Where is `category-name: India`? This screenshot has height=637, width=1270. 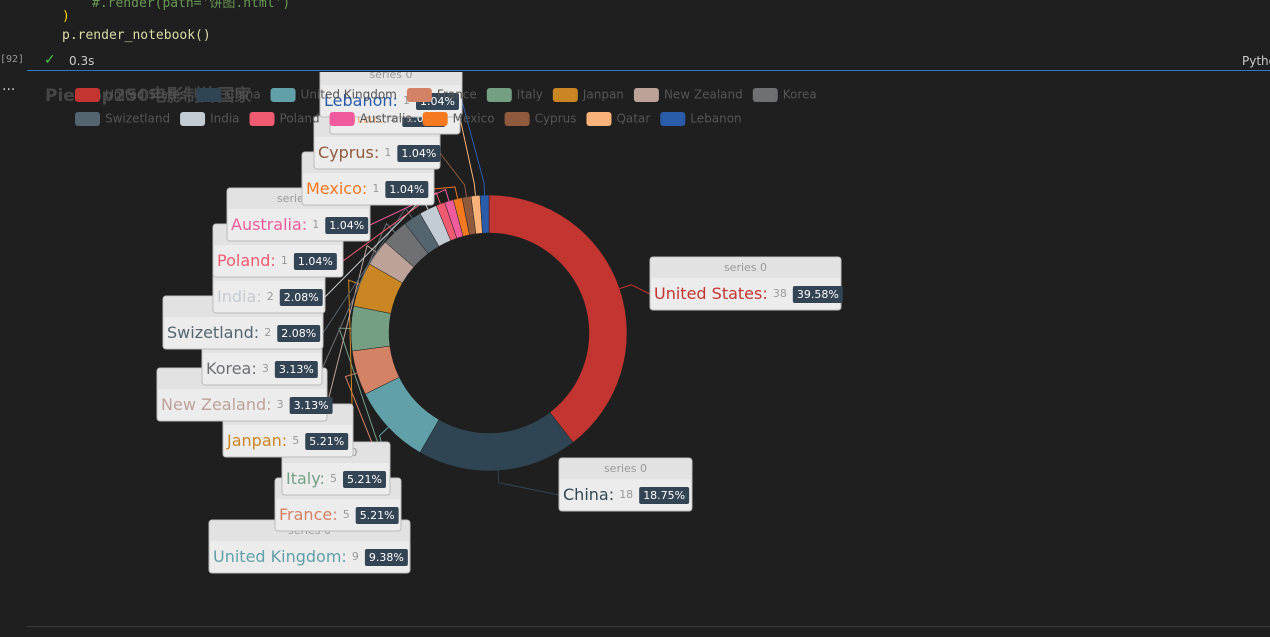
category-name: India is located at coordinates (236, 296).